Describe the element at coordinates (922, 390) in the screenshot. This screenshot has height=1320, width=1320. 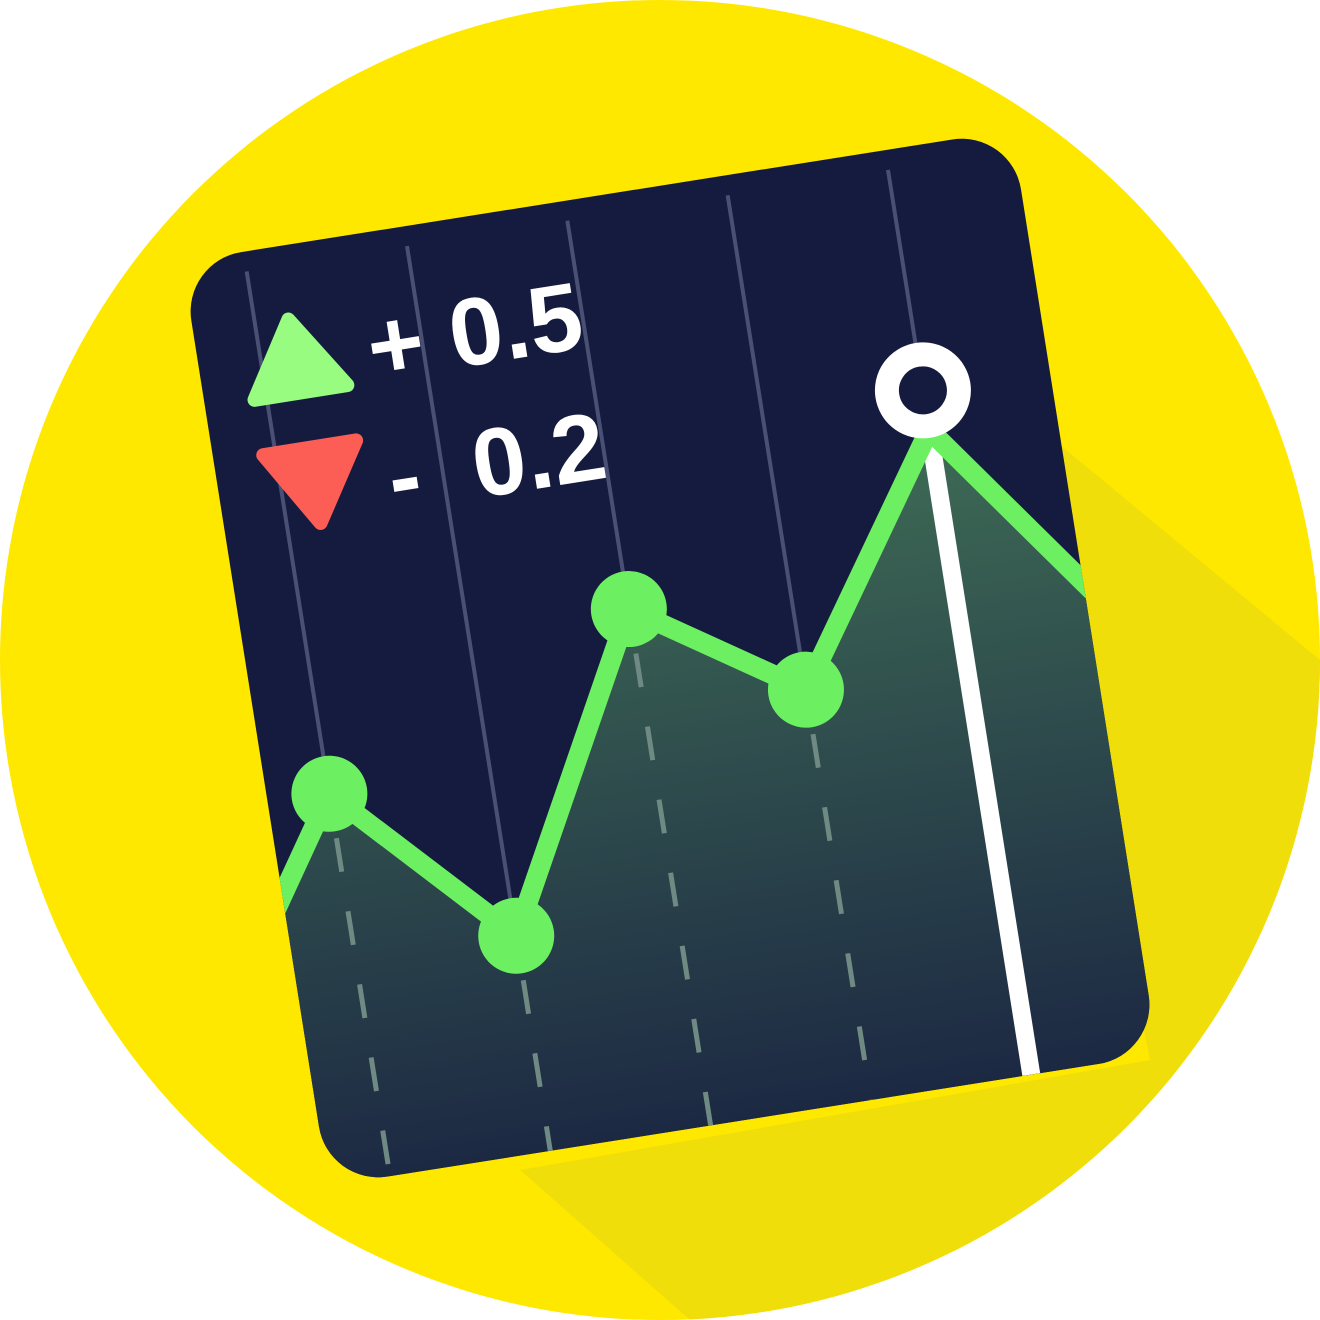
I see `highlight-marker-ring` at that location.